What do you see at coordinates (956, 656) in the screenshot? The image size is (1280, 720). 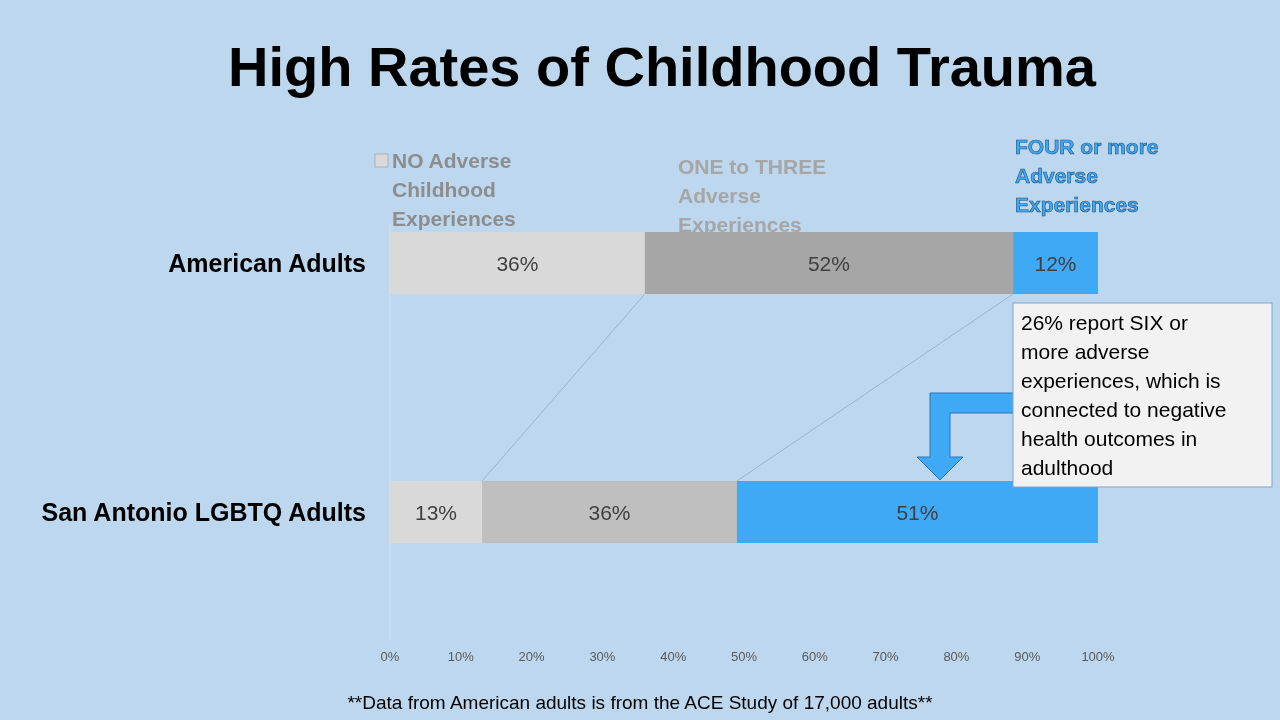 I see `x-tick-label: 80%` at bounding box center [956, 656].